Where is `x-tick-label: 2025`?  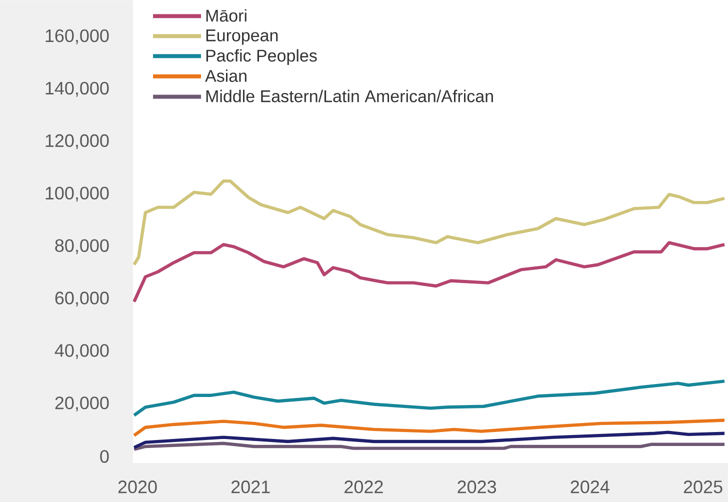
x-tick-label: 2025 is located at coordinates (703, 487).